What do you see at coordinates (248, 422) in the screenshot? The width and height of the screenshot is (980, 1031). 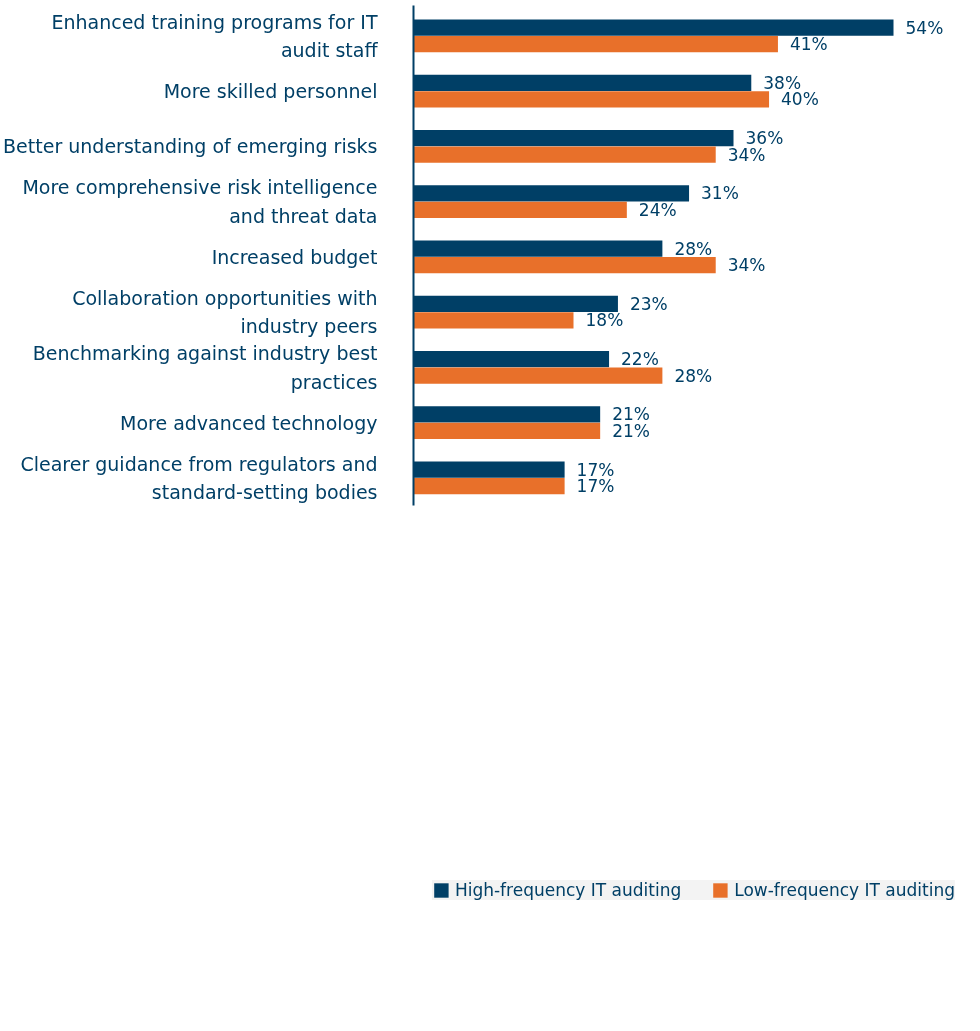 I see `y-tick-label: More advanced technology` at bounding box center [248, 422].